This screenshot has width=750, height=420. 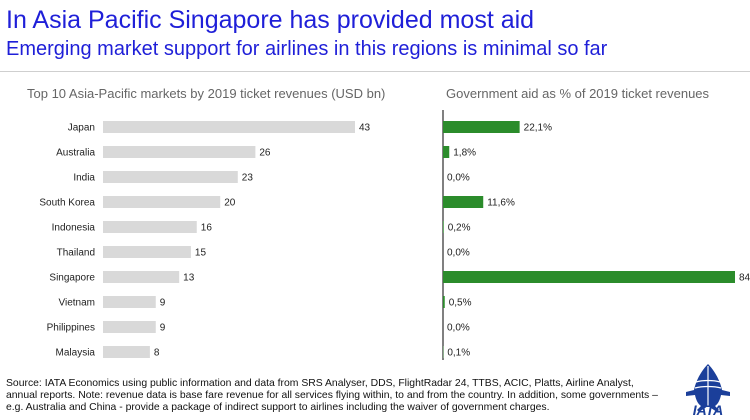 I want to click on revenue-value-label: 8, so click(x=157, y=353).